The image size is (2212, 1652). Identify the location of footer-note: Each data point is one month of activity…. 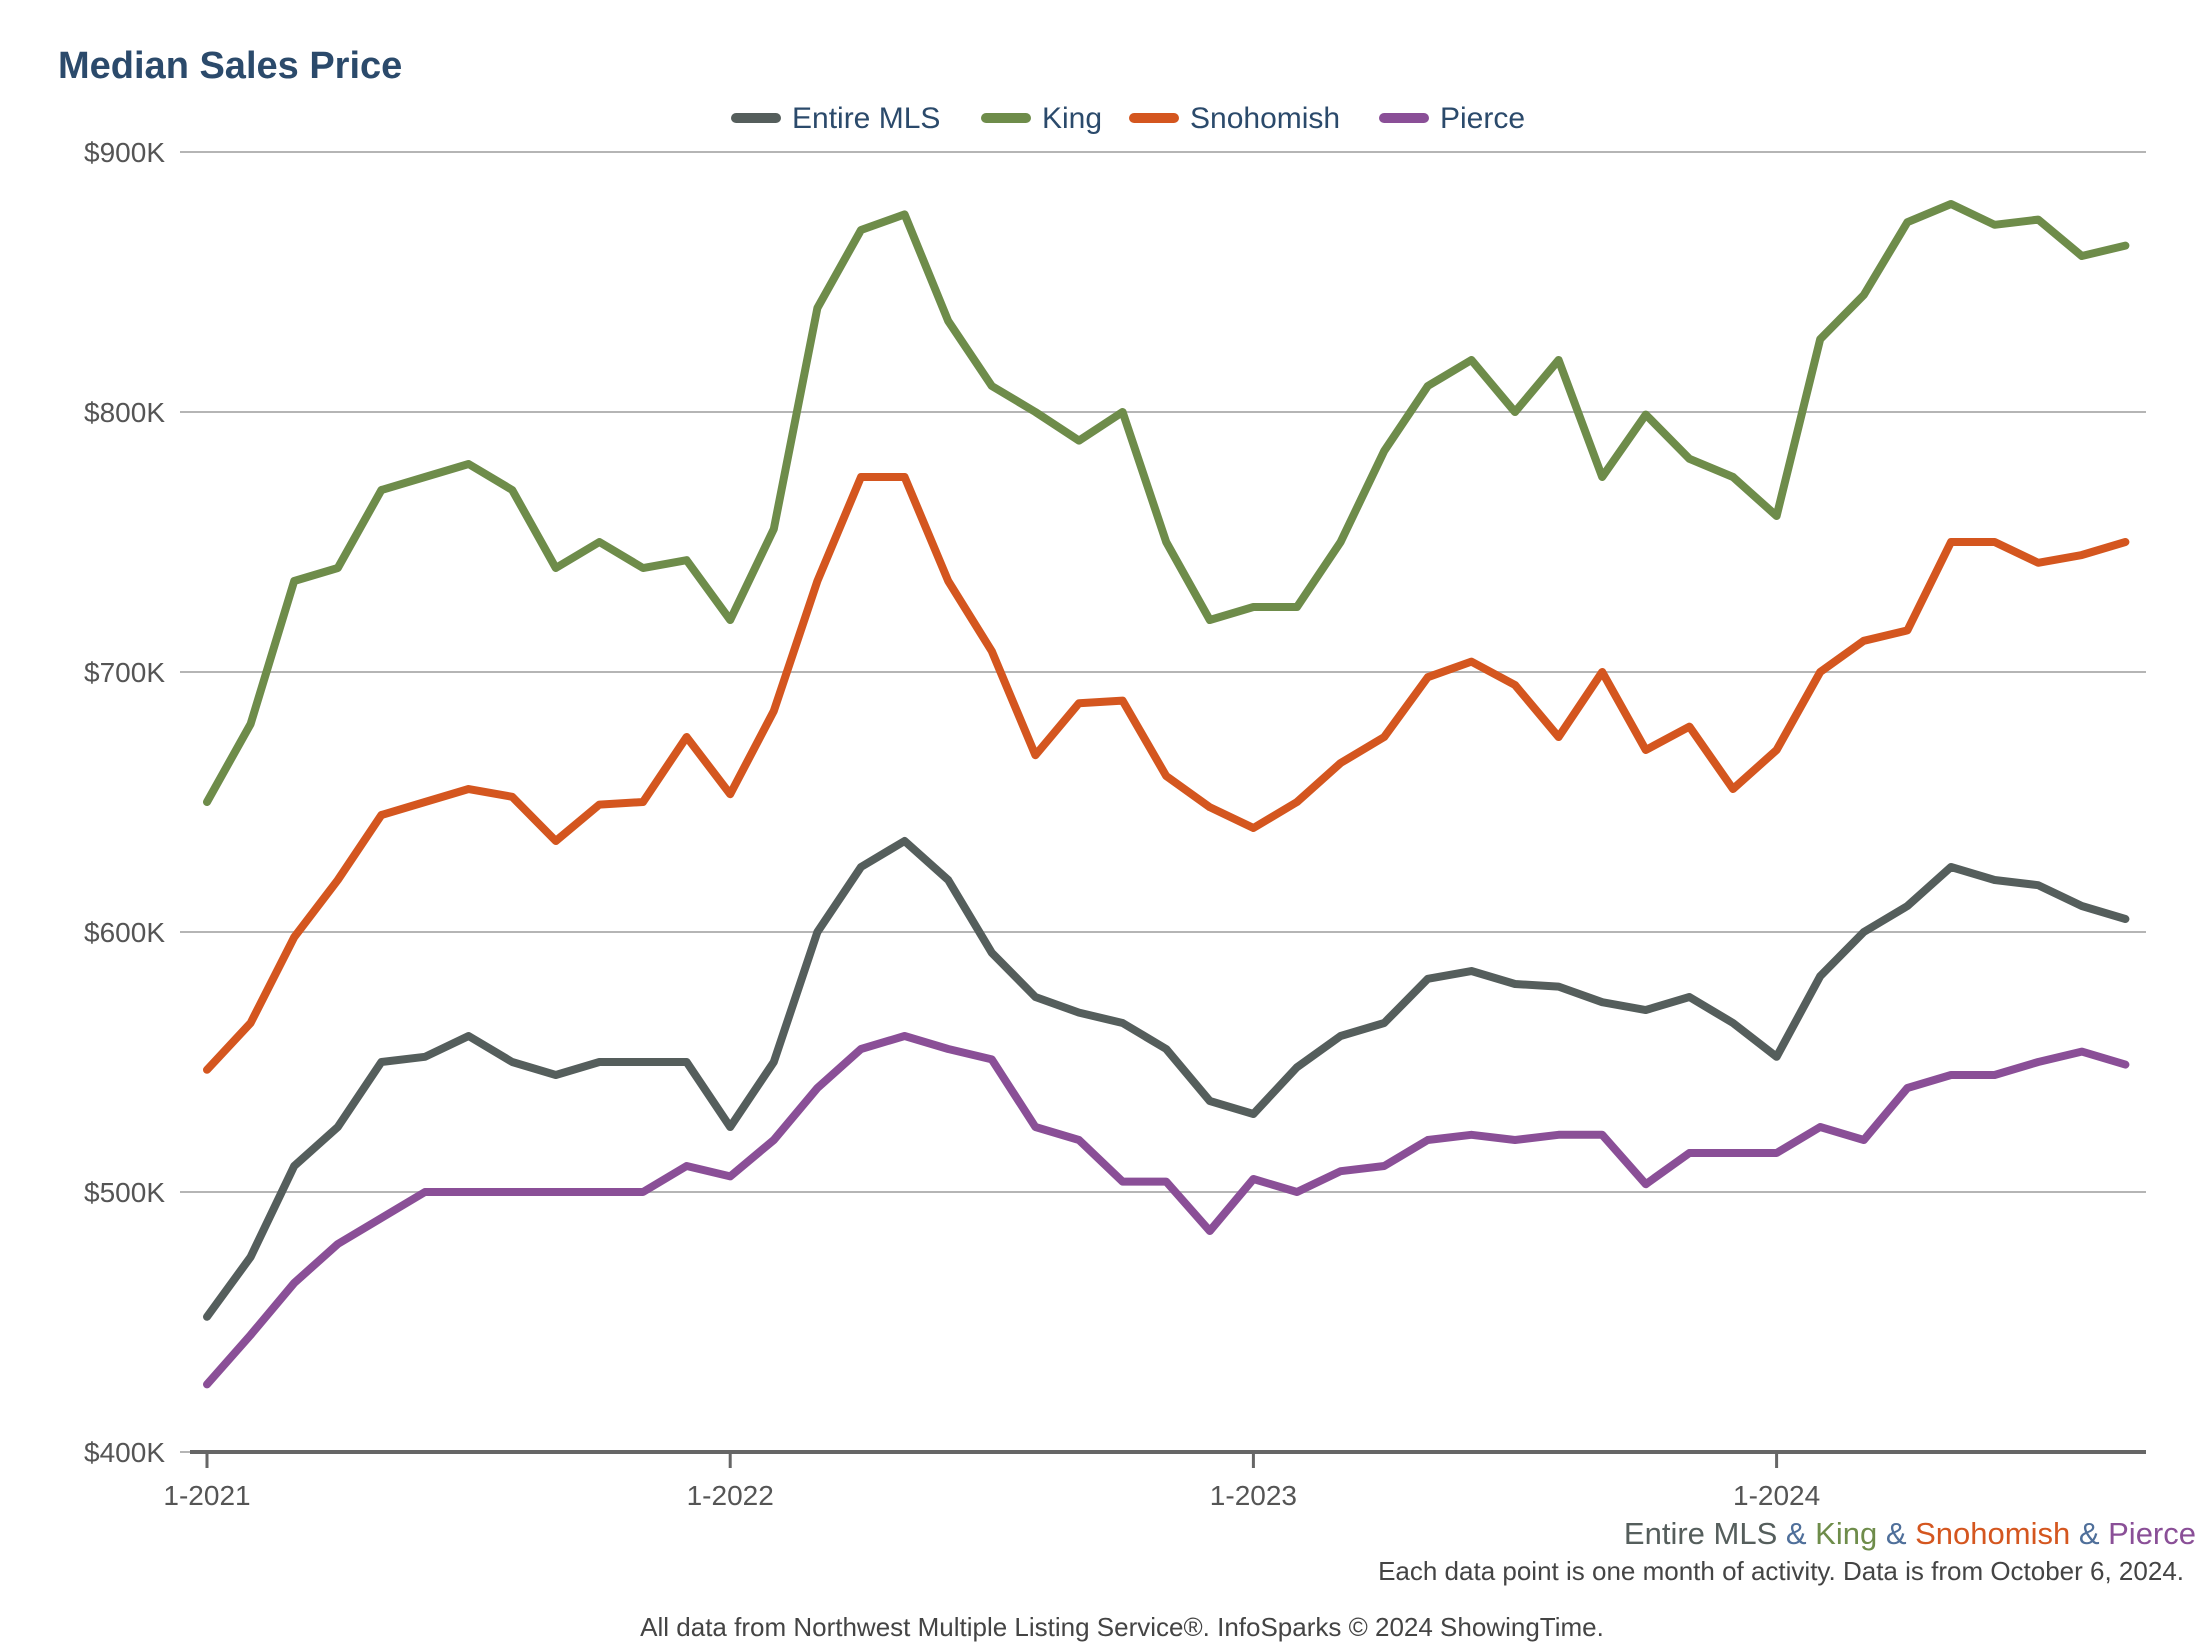
(1781, 1571).